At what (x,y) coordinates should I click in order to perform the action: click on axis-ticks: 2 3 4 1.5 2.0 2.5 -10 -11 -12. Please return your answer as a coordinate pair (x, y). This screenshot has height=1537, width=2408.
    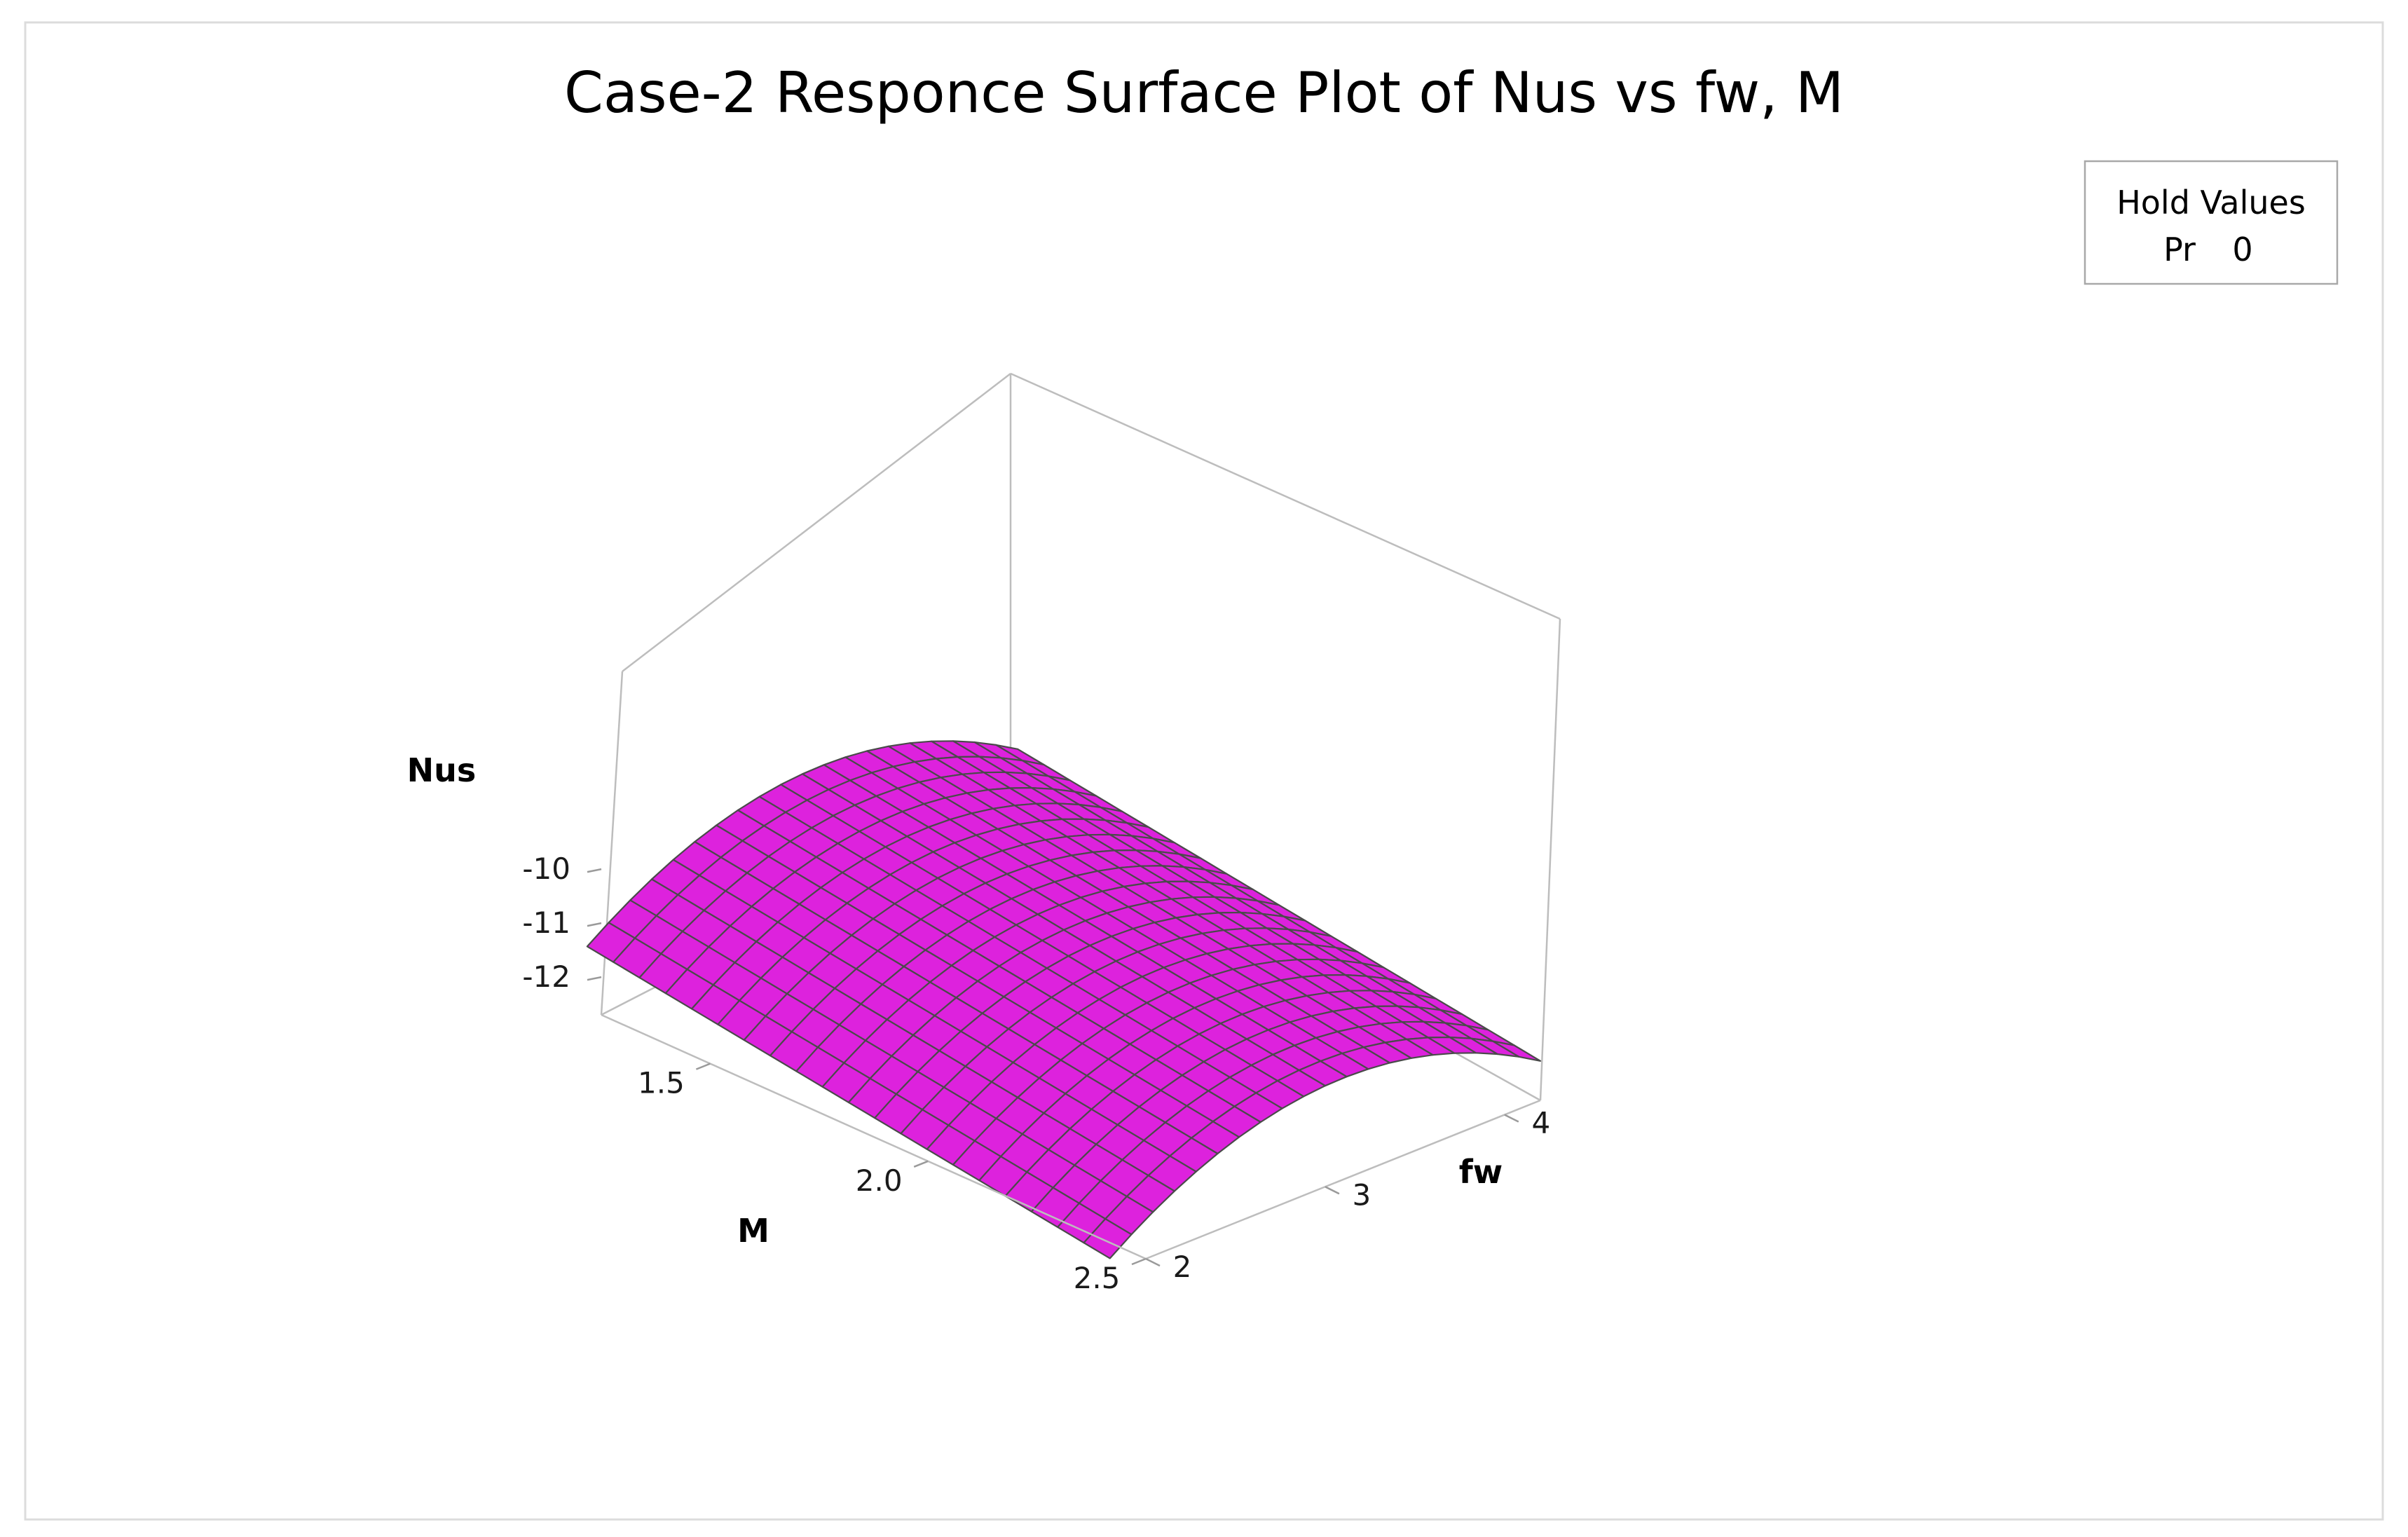
    Looking at the image, I should click on (1036, 1073).